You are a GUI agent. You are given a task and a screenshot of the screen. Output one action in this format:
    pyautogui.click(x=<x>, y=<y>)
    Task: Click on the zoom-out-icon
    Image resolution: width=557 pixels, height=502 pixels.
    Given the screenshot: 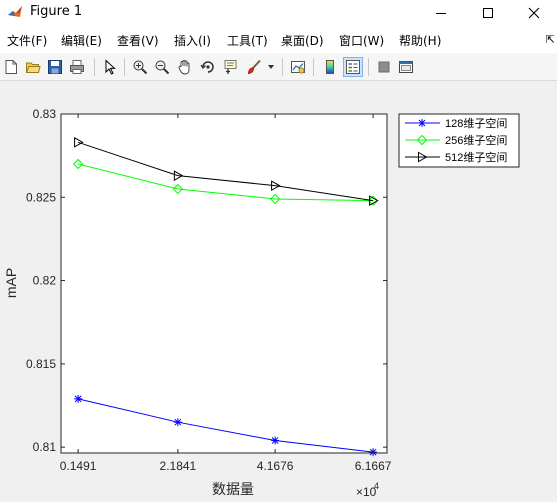 What is the action you would take?
    pyautogui.click(x=162, y=67)
    